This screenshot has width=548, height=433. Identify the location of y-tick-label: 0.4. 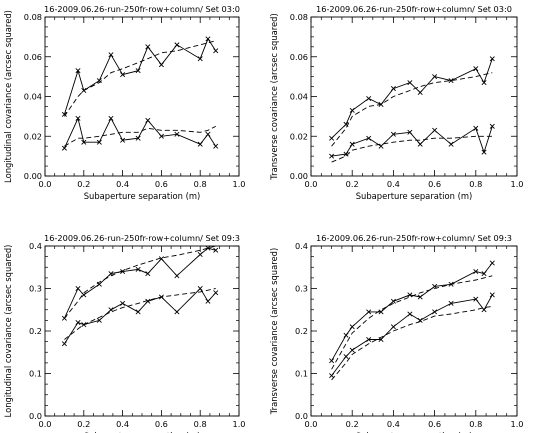
(301, 246).